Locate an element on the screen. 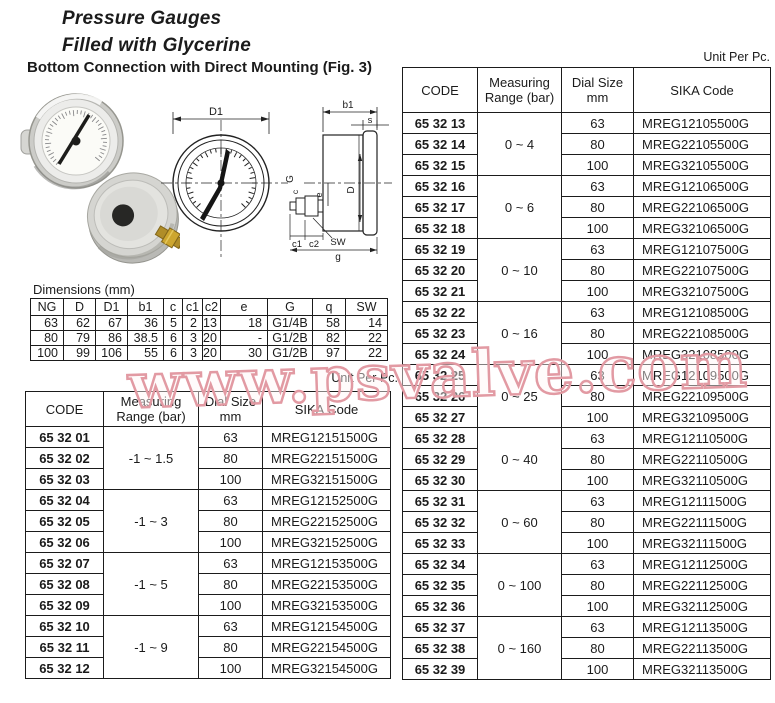 This screenshot has width=775, height=703. code-cell: 65 32 02 is located at coordinates (64, 458).